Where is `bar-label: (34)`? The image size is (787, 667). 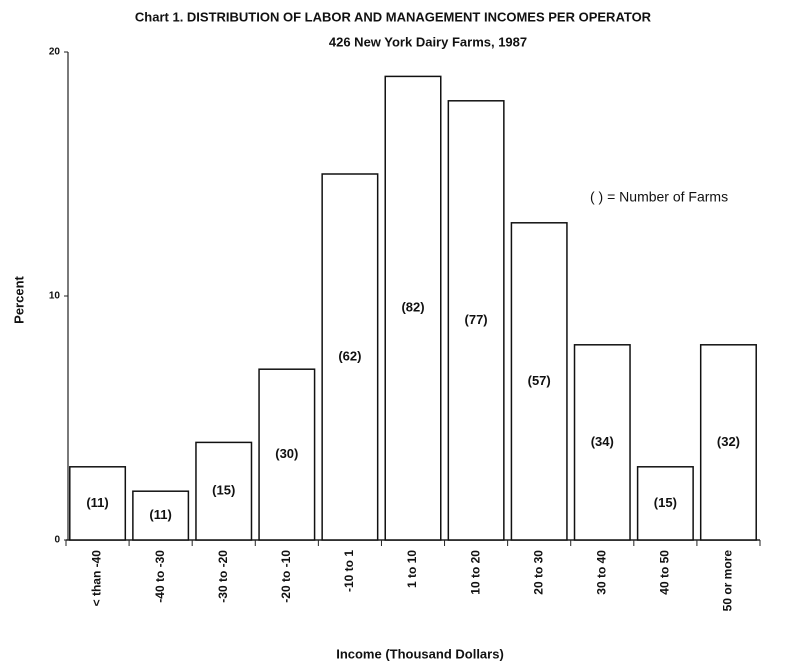 bar-label: (34) is located at coordinates (602, 441).